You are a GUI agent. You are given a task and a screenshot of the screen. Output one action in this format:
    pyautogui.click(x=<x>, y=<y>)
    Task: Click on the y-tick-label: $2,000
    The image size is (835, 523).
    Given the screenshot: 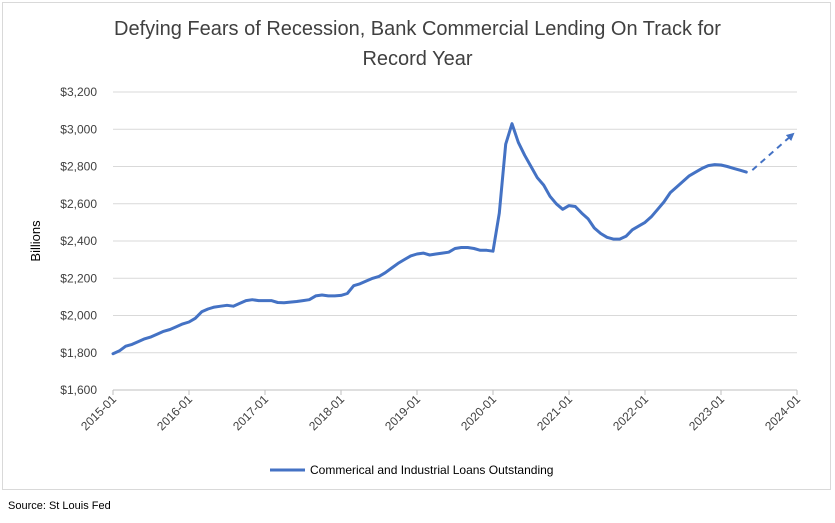 What is the action you would take?
    pyautogui.click(x=78, y=316)
    